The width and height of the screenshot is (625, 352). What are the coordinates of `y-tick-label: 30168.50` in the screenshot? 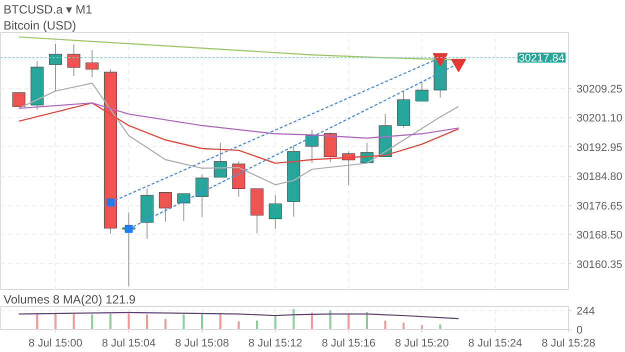 It's located at (599, 236).